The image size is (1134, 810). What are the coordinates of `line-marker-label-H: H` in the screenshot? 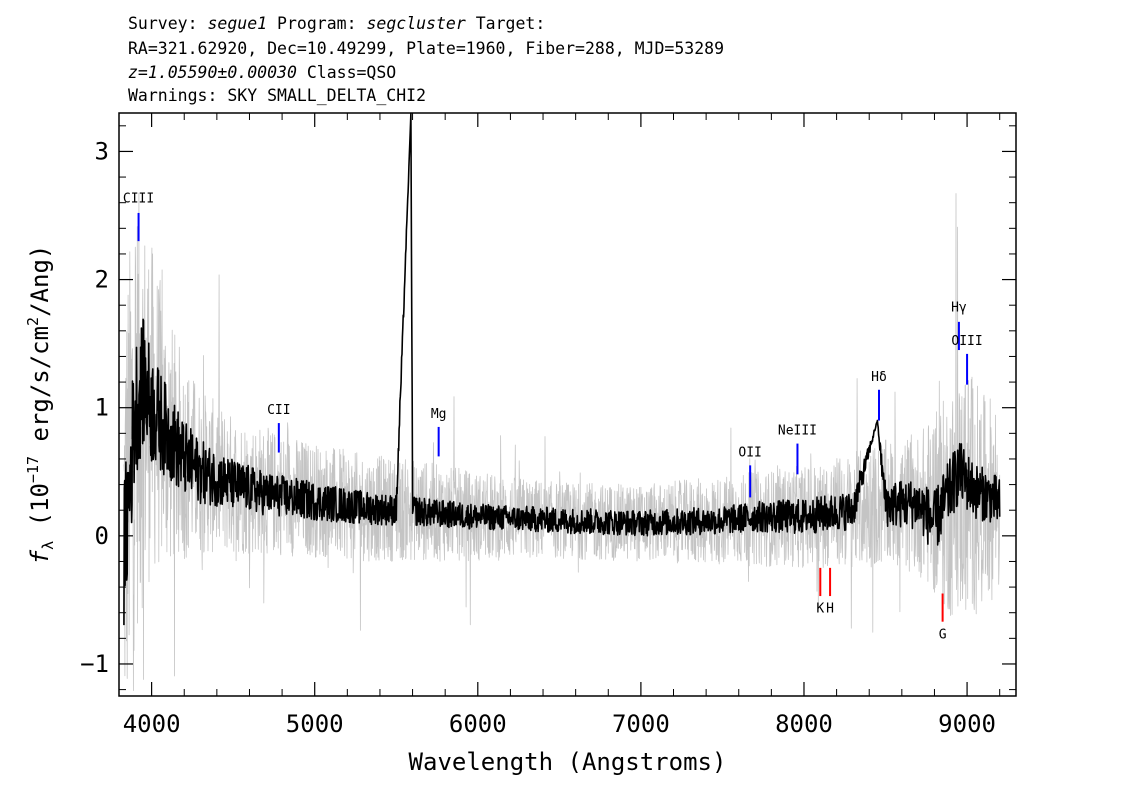 It's located at (830, 609).